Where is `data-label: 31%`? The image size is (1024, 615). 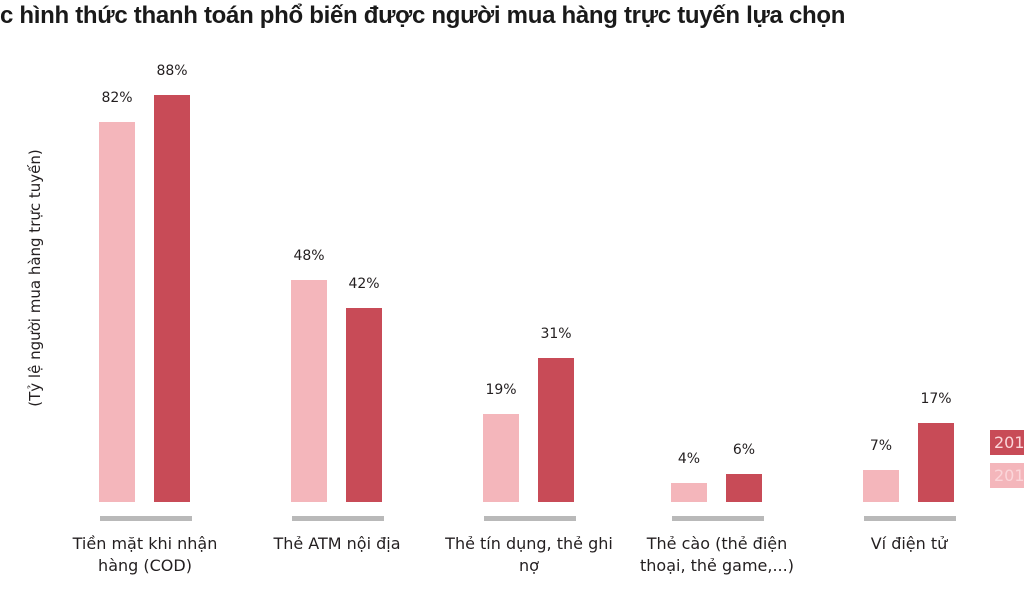
data-label: 31% is located at coordinates (556, 334).